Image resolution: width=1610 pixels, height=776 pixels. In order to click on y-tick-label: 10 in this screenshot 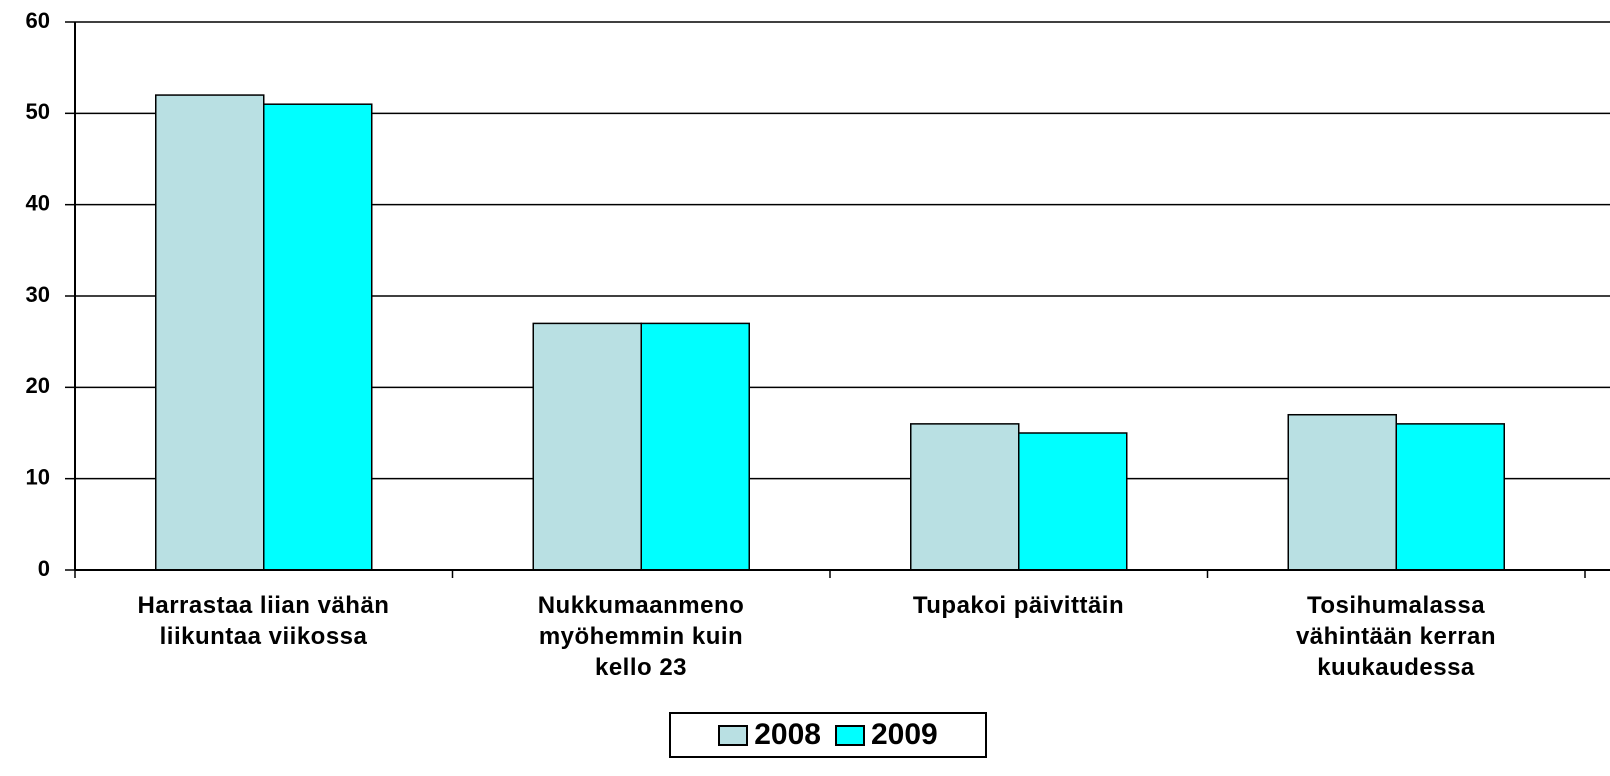, I will do `click(38, 476)`.